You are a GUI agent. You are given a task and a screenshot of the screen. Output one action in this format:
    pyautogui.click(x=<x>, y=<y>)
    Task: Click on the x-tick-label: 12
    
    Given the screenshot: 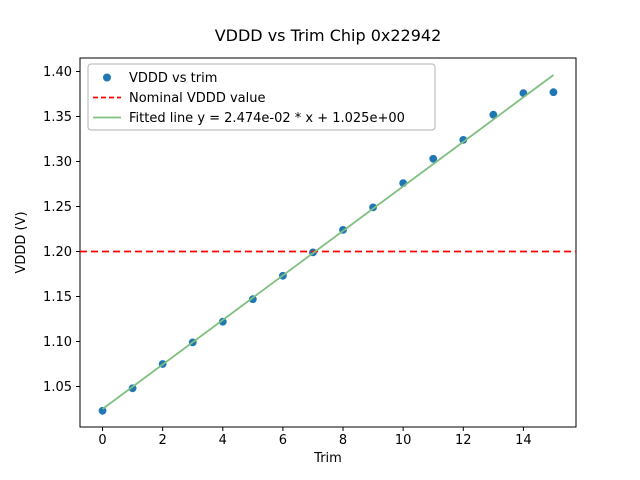 What is the action you would take?
    pyautogui.click(x=463, y=440)
    